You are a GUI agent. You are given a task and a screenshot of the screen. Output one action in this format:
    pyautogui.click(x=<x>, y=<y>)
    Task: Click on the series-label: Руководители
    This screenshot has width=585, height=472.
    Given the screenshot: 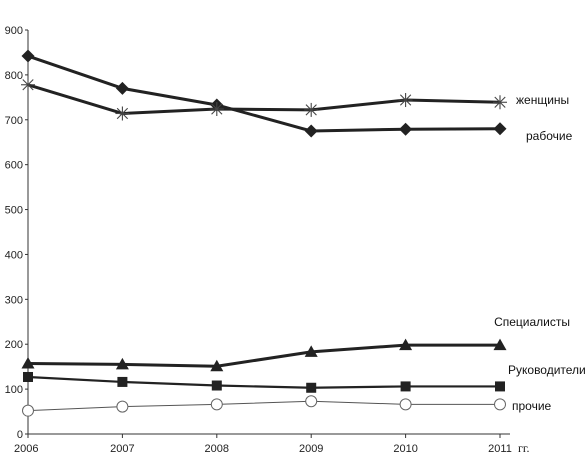 What is the action you would take?
    pyautogui.click(x=546, y=370)
    